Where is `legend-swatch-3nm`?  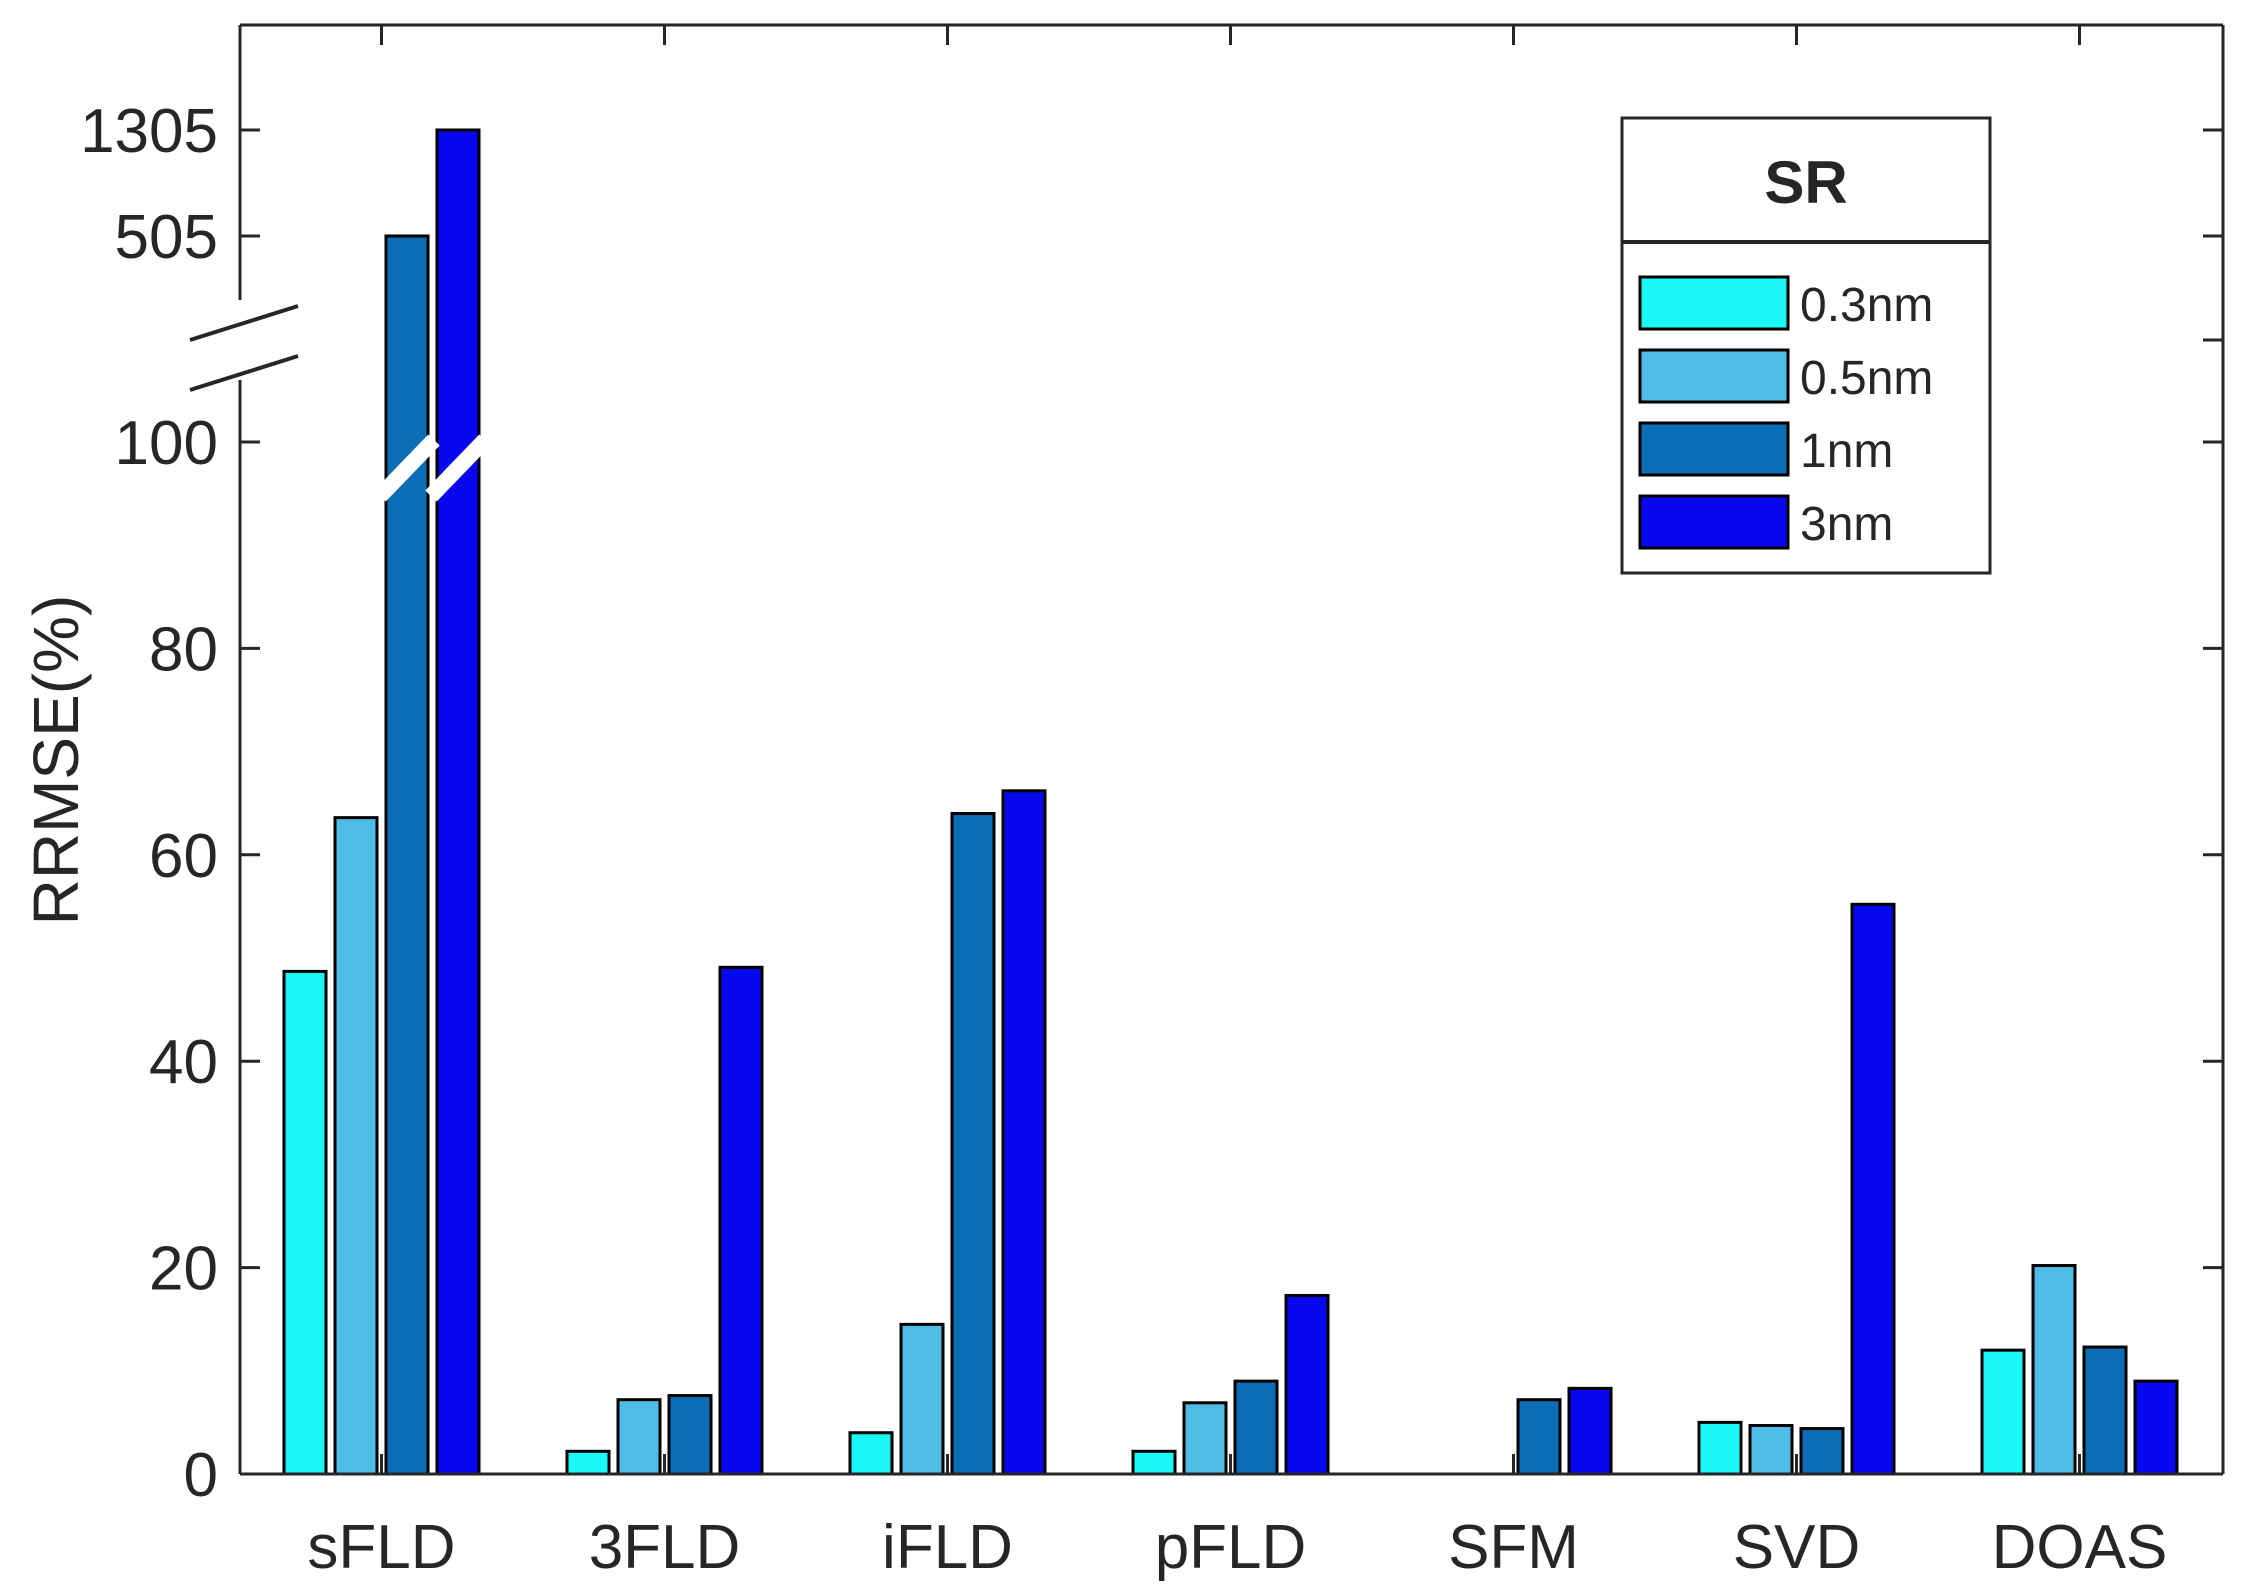
legend-swatch-3nm is located at coordinates (1714, 522).